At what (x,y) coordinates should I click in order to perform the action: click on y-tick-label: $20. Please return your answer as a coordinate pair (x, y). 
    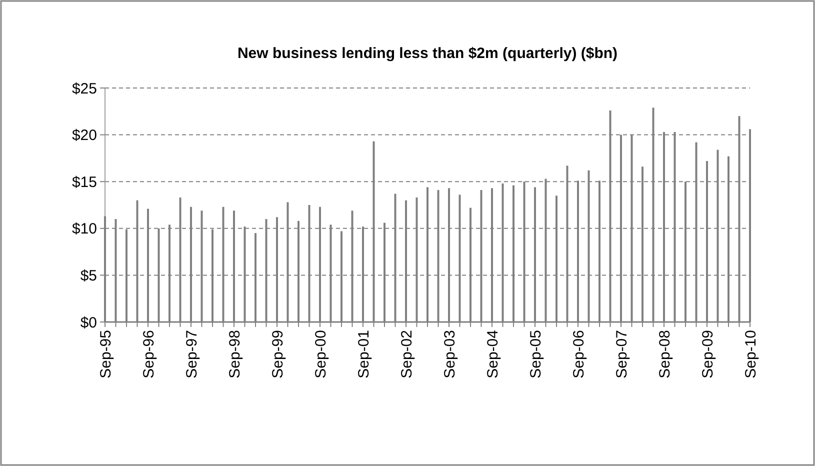
    Looking at the image, I should click on (84, 135).